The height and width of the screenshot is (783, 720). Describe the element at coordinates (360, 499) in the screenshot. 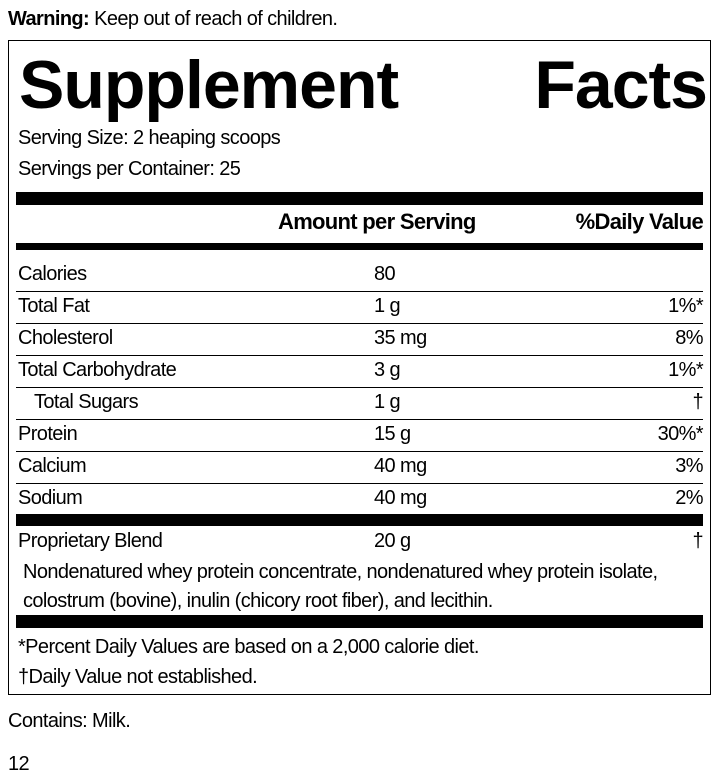

I see `nutrient-row: Sodium 40 mg 2%` at that location.